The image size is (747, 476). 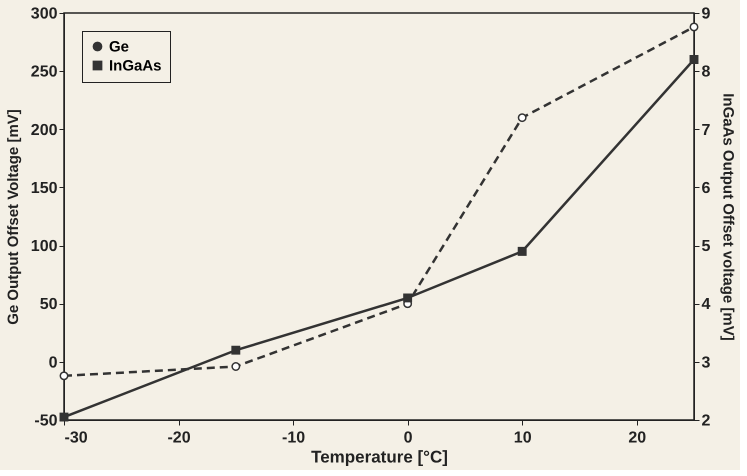 What do you see at coordinates (44, 14) in the screenshot?
I see `y-tick-label: 300` at bounding box center [44, 14].